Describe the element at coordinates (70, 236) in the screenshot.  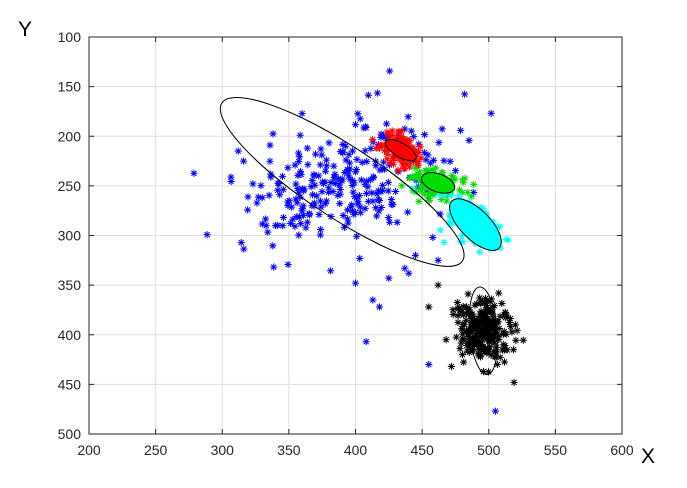
I see `y-tick-label: 300` at that location.